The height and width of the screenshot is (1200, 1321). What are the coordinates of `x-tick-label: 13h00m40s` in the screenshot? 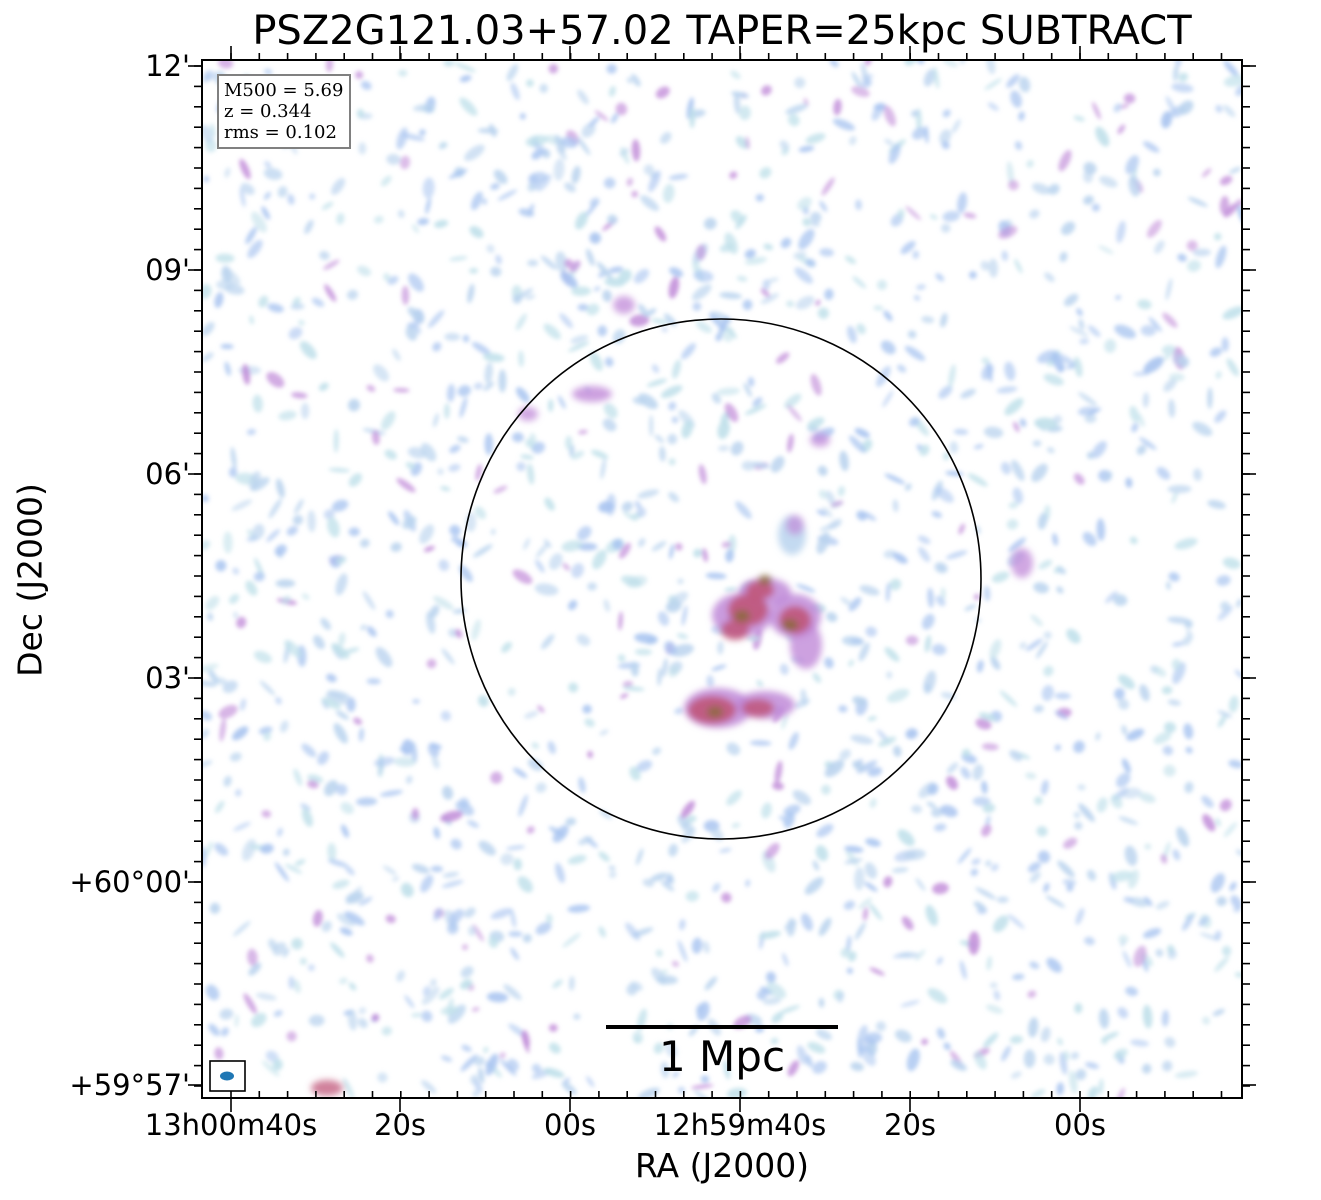 It's located at (231, 1125).